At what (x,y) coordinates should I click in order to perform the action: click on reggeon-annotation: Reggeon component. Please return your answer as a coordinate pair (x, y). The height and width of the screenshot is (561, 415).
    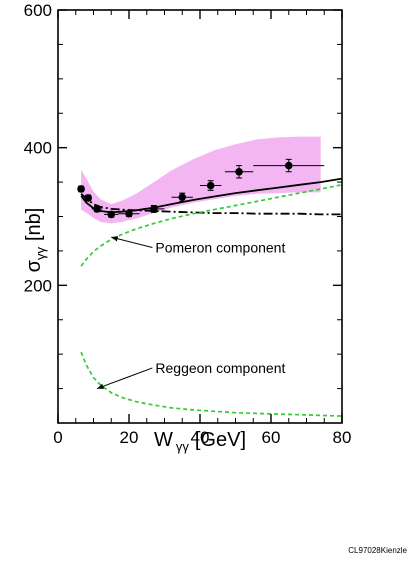
    Looking at the image, I should click on (190, 375).